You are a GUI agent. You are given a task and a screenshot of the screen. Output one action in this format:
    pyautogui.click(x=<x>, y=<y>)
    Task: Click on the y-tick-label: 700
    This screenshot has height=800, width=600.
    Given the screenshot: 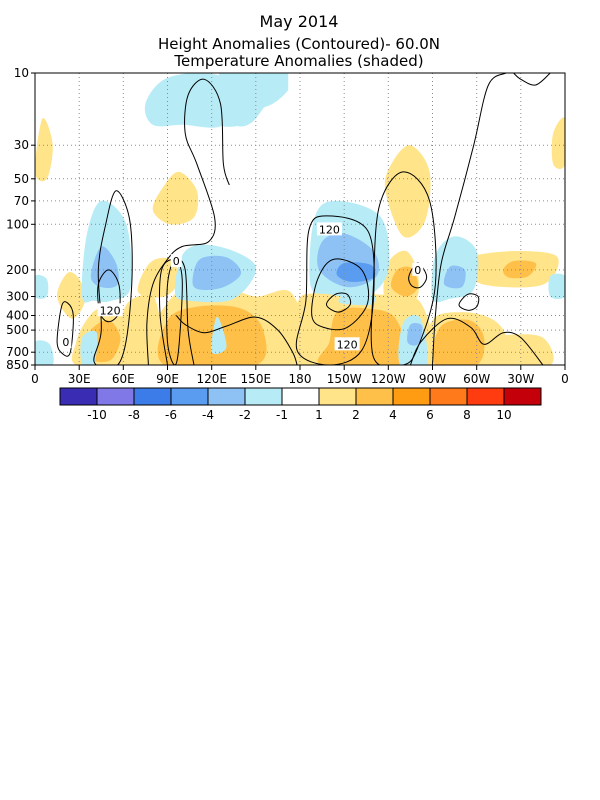 What is the action you would take?
    pyautogui.click(x=17, y=352)
    